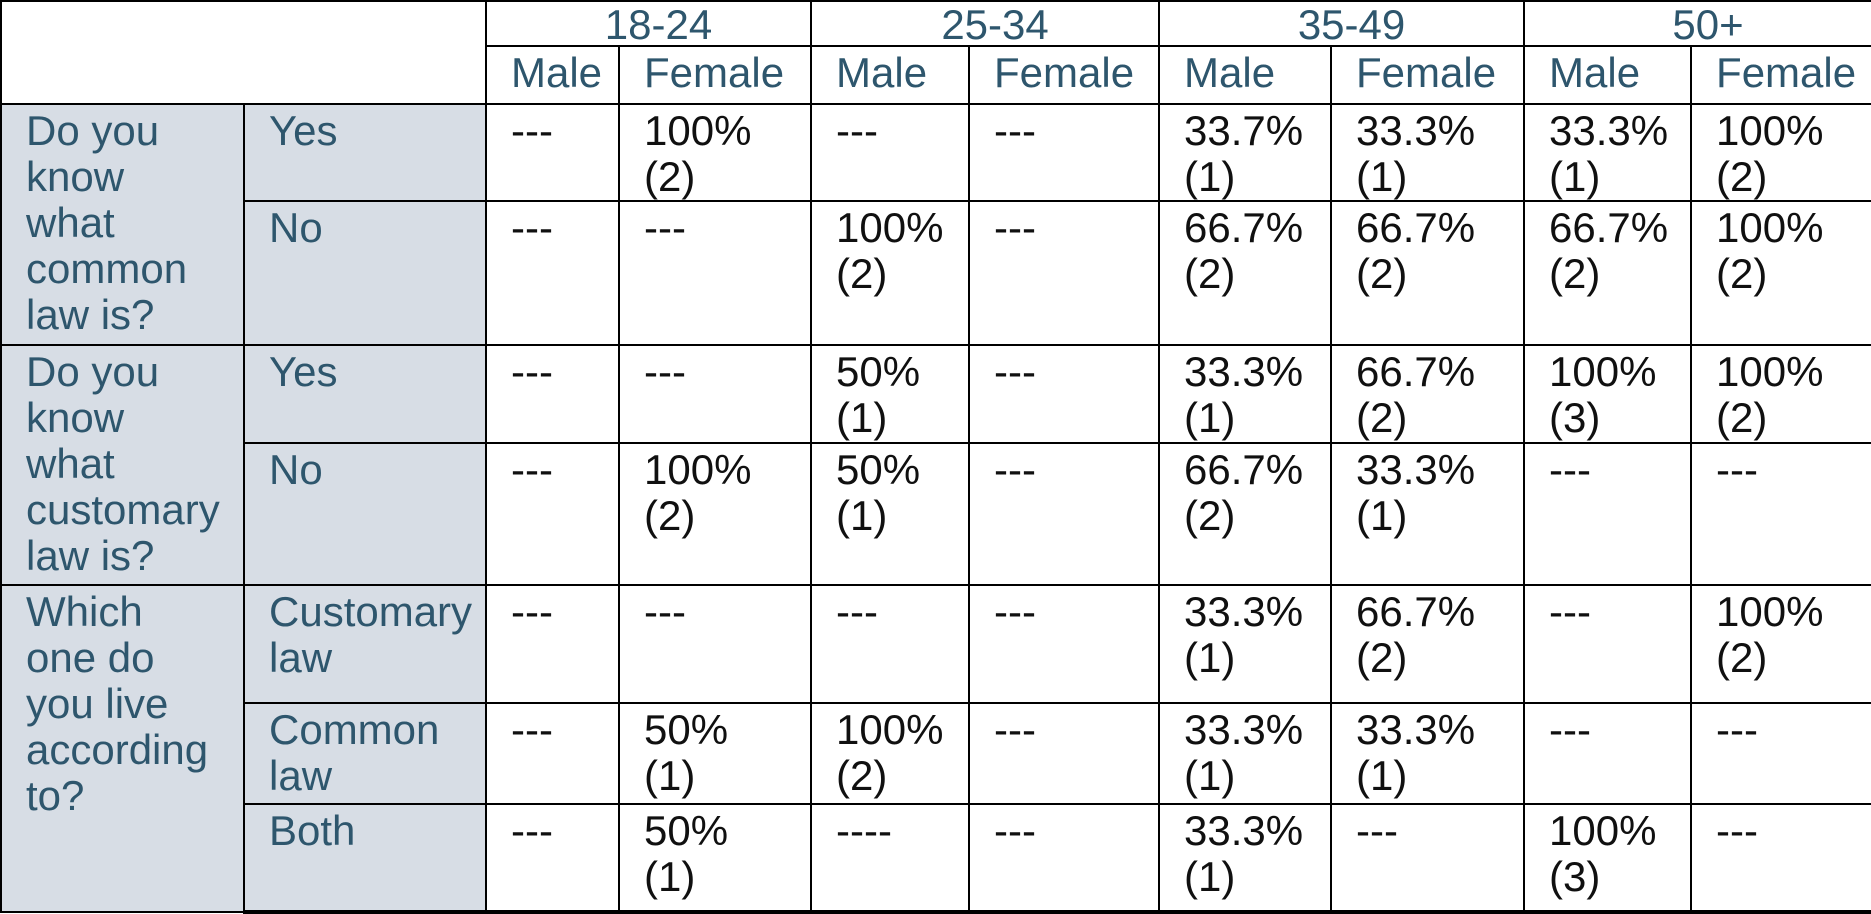  Describe the element at coordinates (365, 858) in the screenshot. I see `answer-cell: Both` at that location.